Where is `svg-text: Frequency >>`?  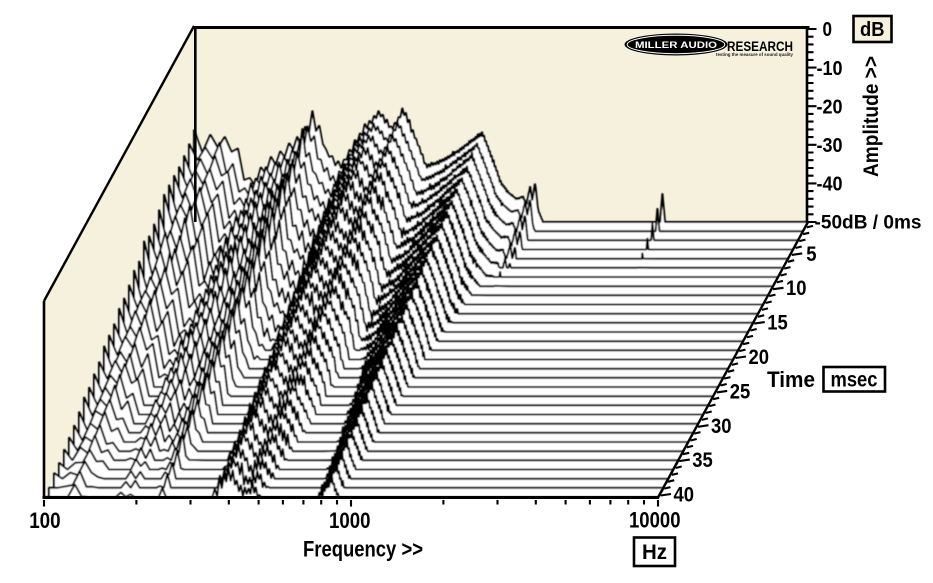 svg-text: Frequency >> is located at coordinates (363, 549).